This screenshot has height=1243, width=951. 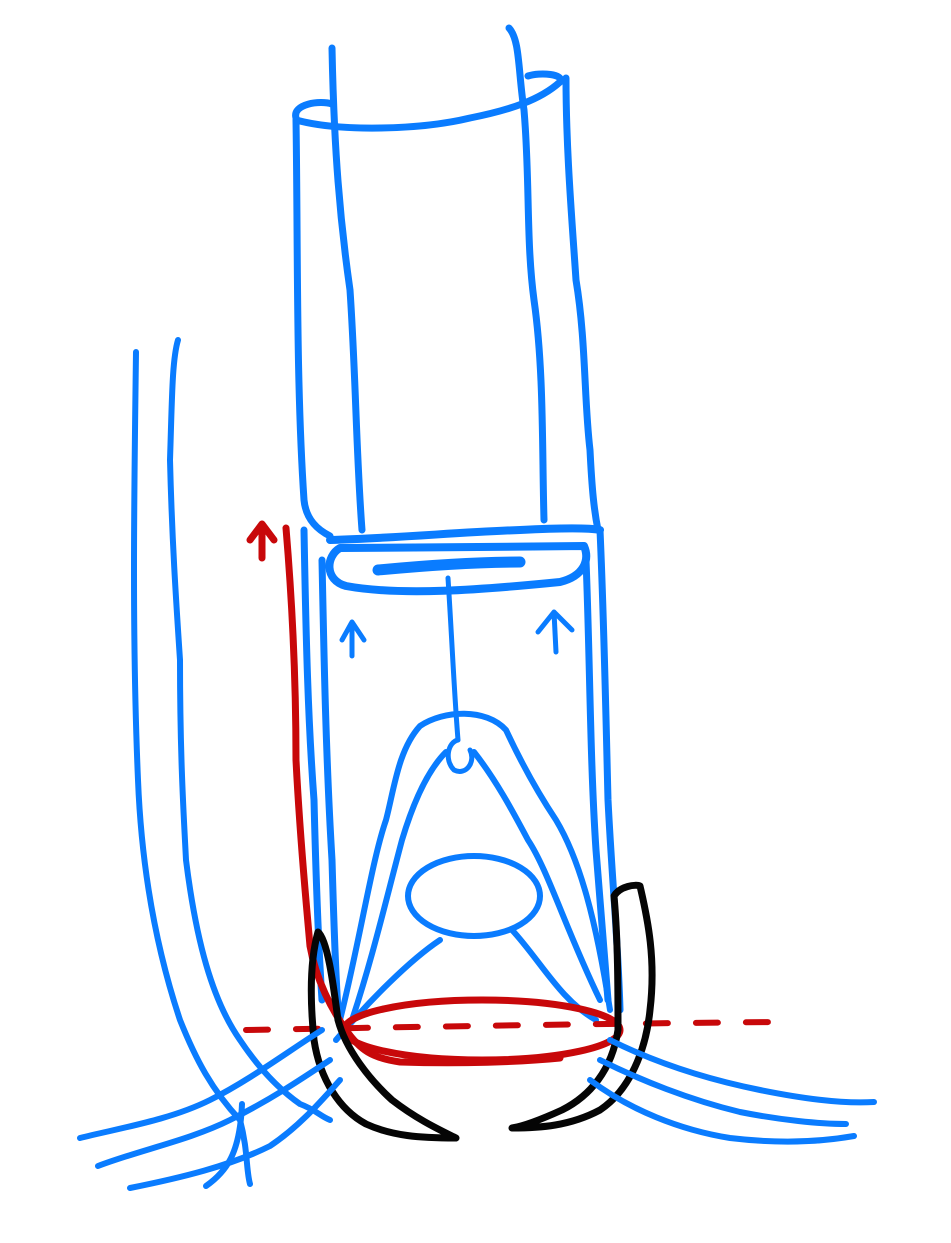 I want to click on left-wire-inner, so click(x=250, y=730).